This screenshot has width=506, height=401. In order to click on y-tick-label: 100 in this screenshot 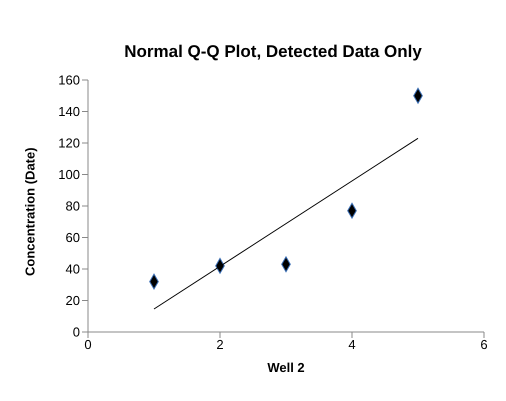, I will do `click(69, 174)`.